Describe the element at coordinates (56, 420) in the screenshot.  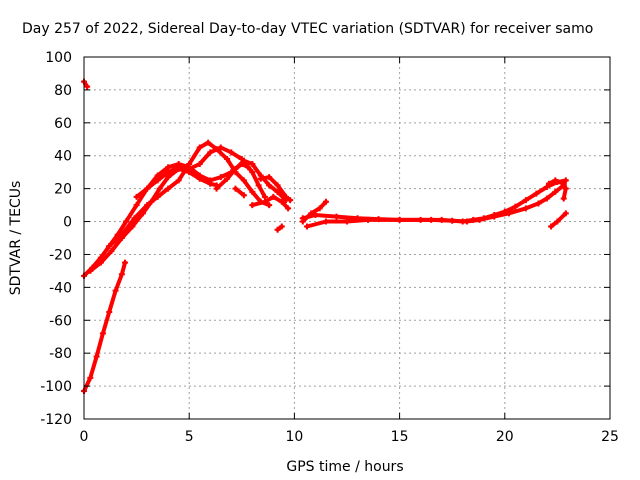
I see `y-tick-label: -120` at that location.